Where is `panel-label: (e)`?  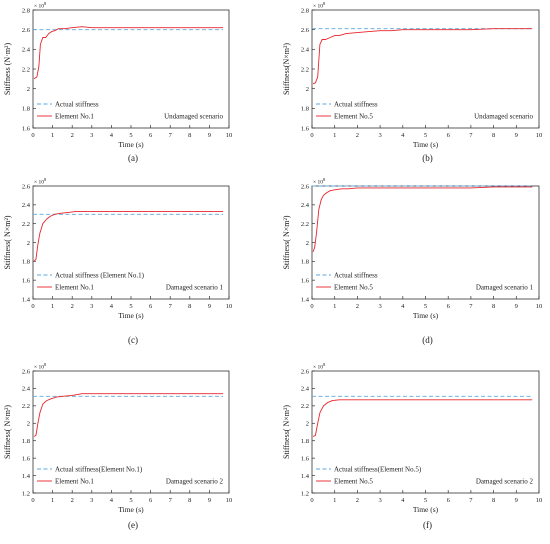 panel-label: (e) is located at coordinates (133, 525).